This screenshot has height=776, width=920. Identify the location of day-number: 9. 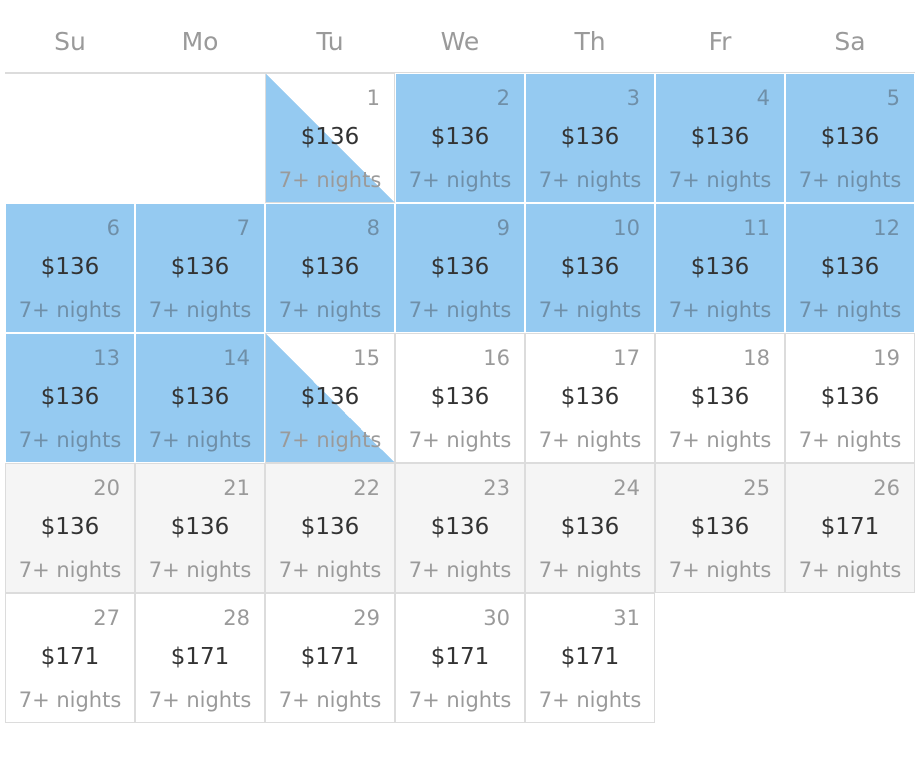
(503, 228).